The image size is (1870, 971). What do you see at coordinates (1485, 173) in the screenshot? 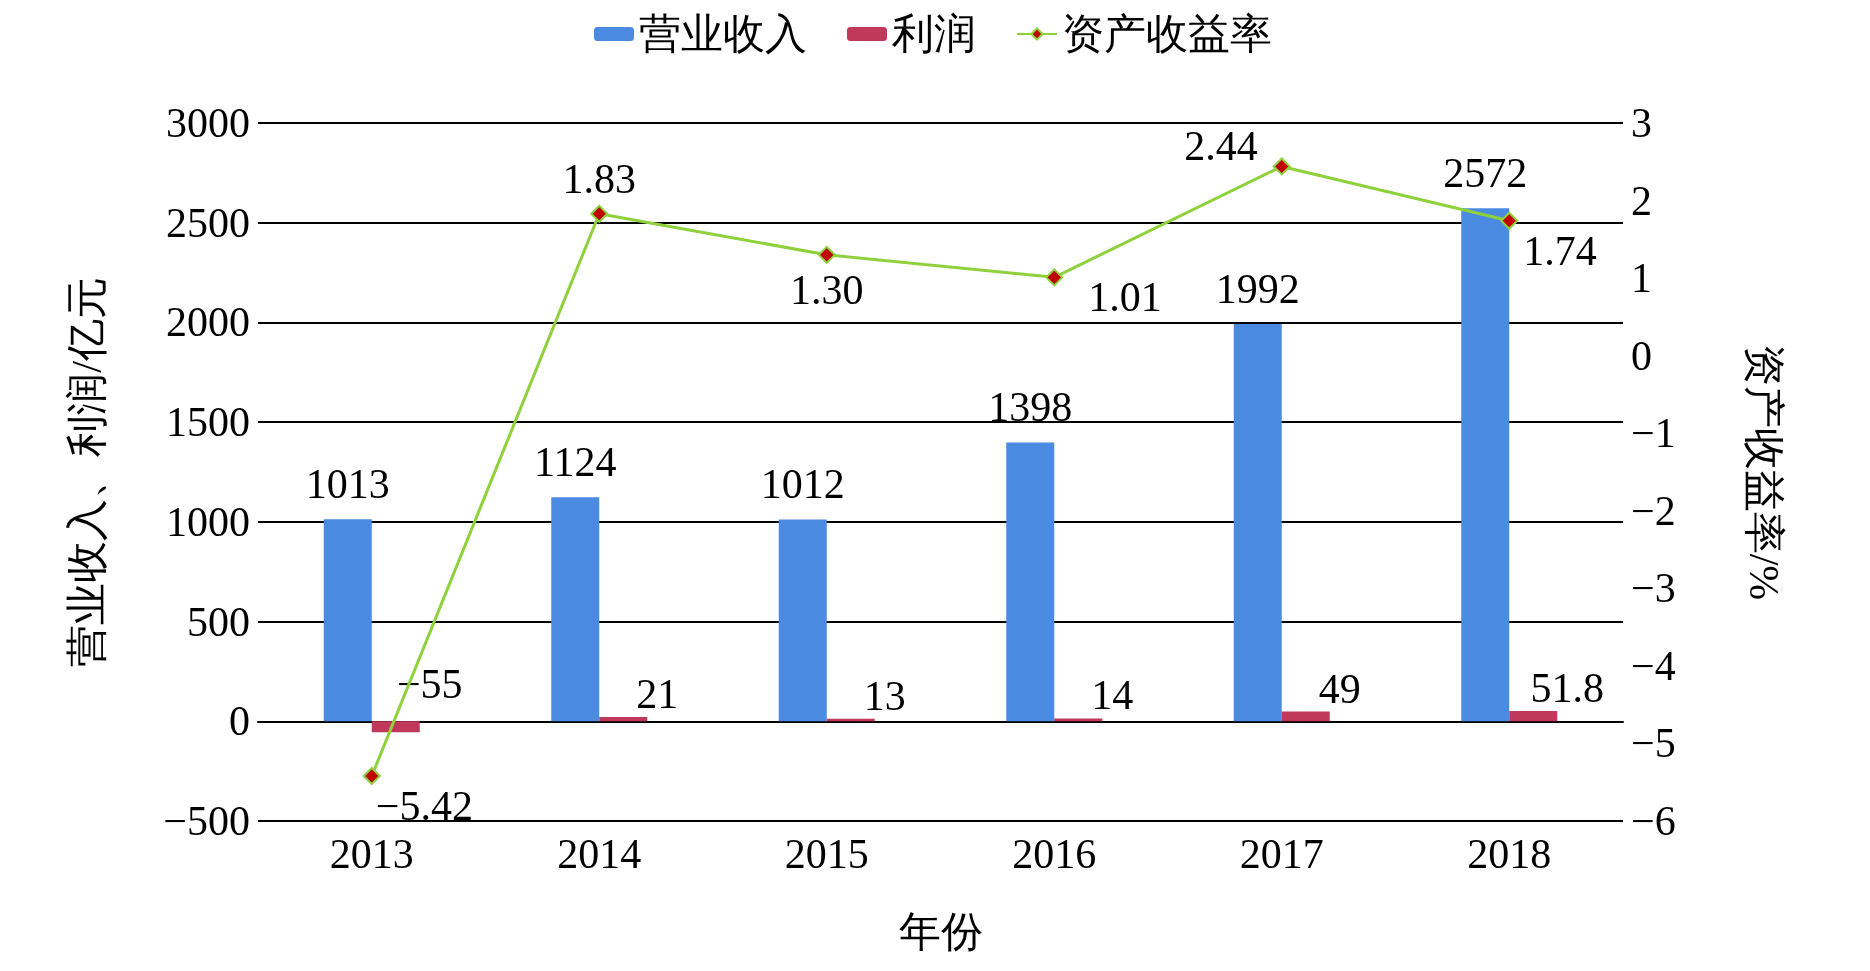
I see `data-label: 2572` at bounding box center [1485, 173].